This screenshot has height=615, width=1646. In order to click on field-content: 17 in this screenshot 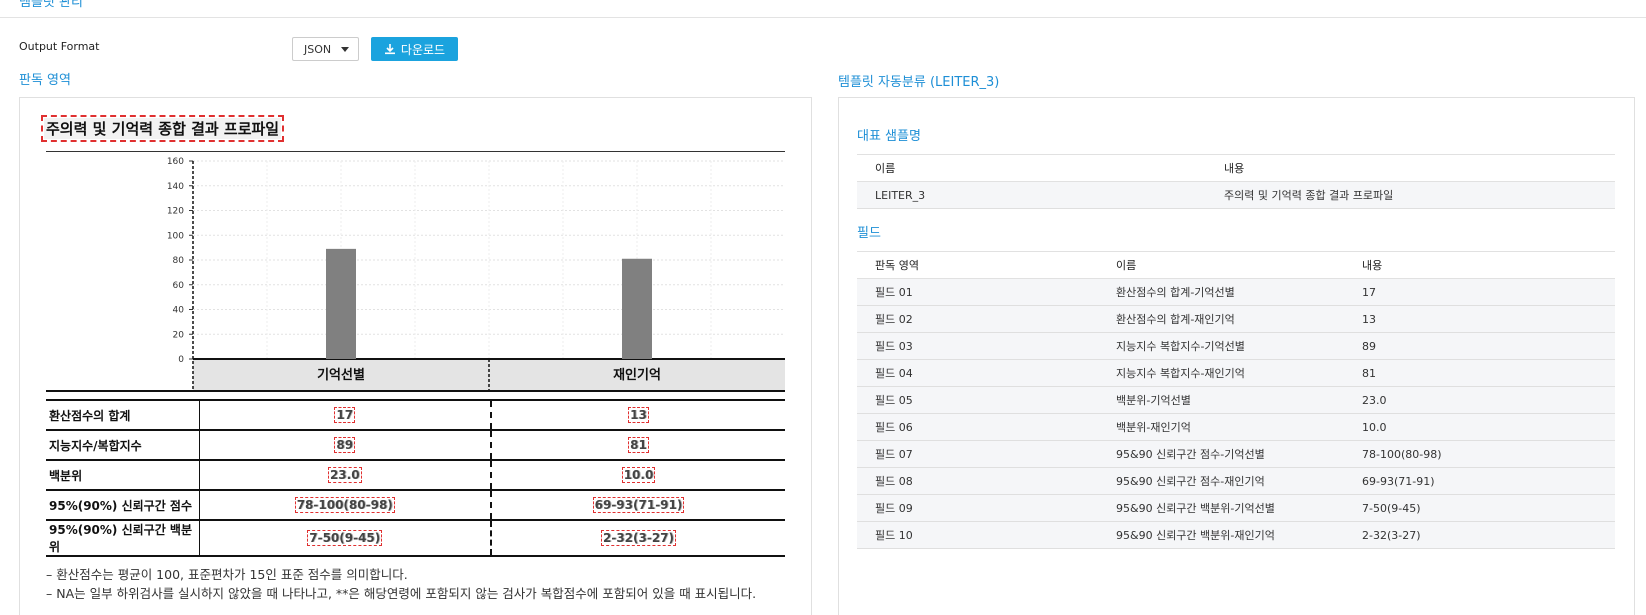, I will do `click(1488, 292)`.